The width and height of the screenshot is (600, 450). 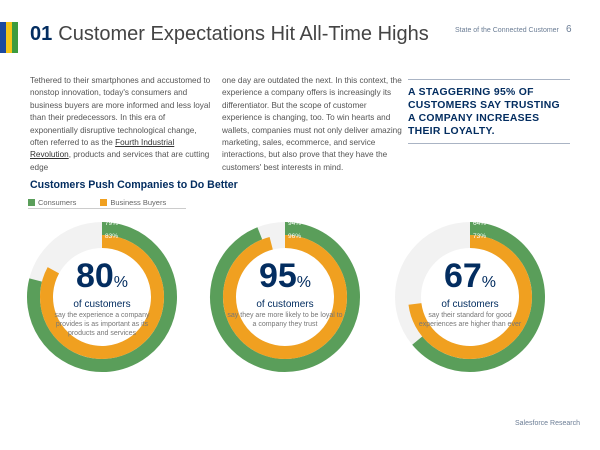 I want to click on legend-label: Business Buyers, so click(x=138, y=202).